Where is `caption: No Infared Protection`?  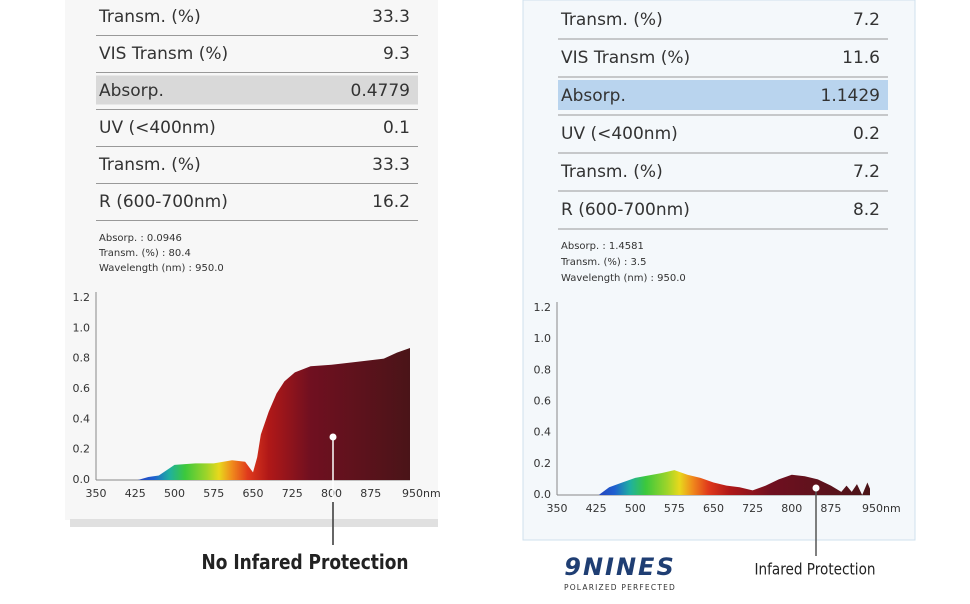
caption: No Infared Protection is located at coordinates (305, 563).